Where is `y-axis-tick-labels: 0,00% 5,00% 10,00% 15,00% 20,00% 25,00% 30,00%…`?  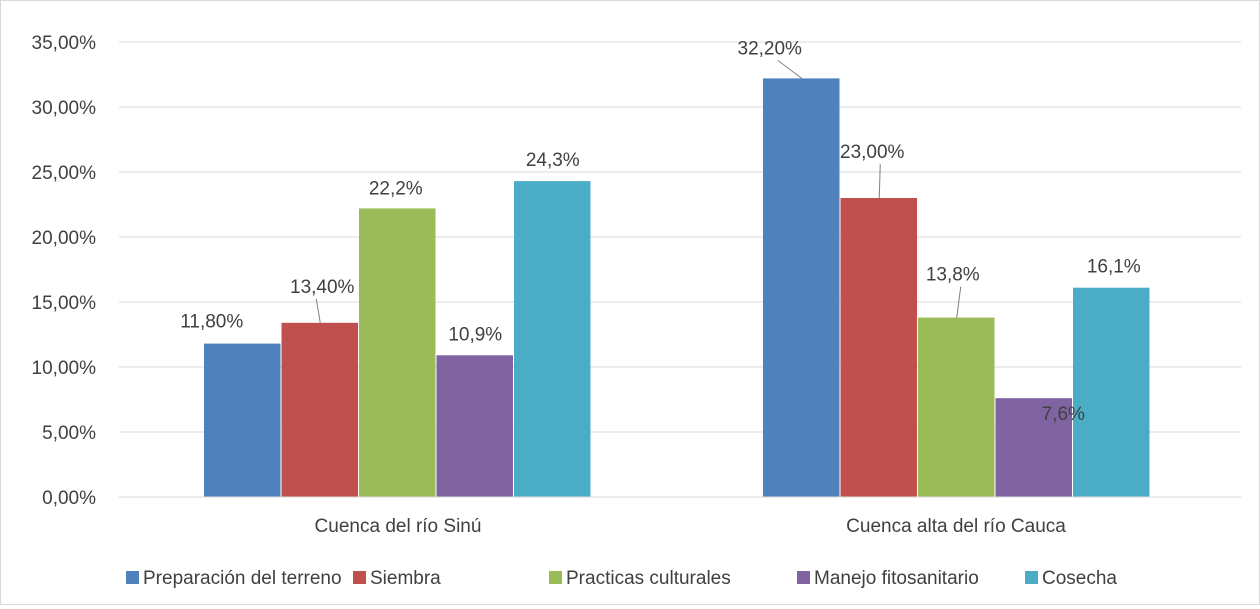
y-axis-tick-labels: 0,00% 5,00% 10,00% 15,00% 20,00% 25,00% 30,00%… is located at coordinates (64, 271).